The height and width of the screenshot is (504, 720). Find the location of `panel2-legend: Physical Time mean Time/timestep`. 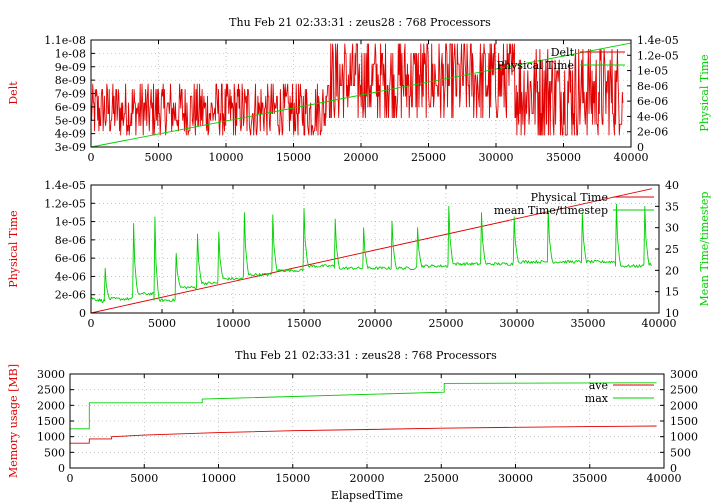

panel2-legend: Physical Time mean Time/timestep is located at coordinates (574, 204).